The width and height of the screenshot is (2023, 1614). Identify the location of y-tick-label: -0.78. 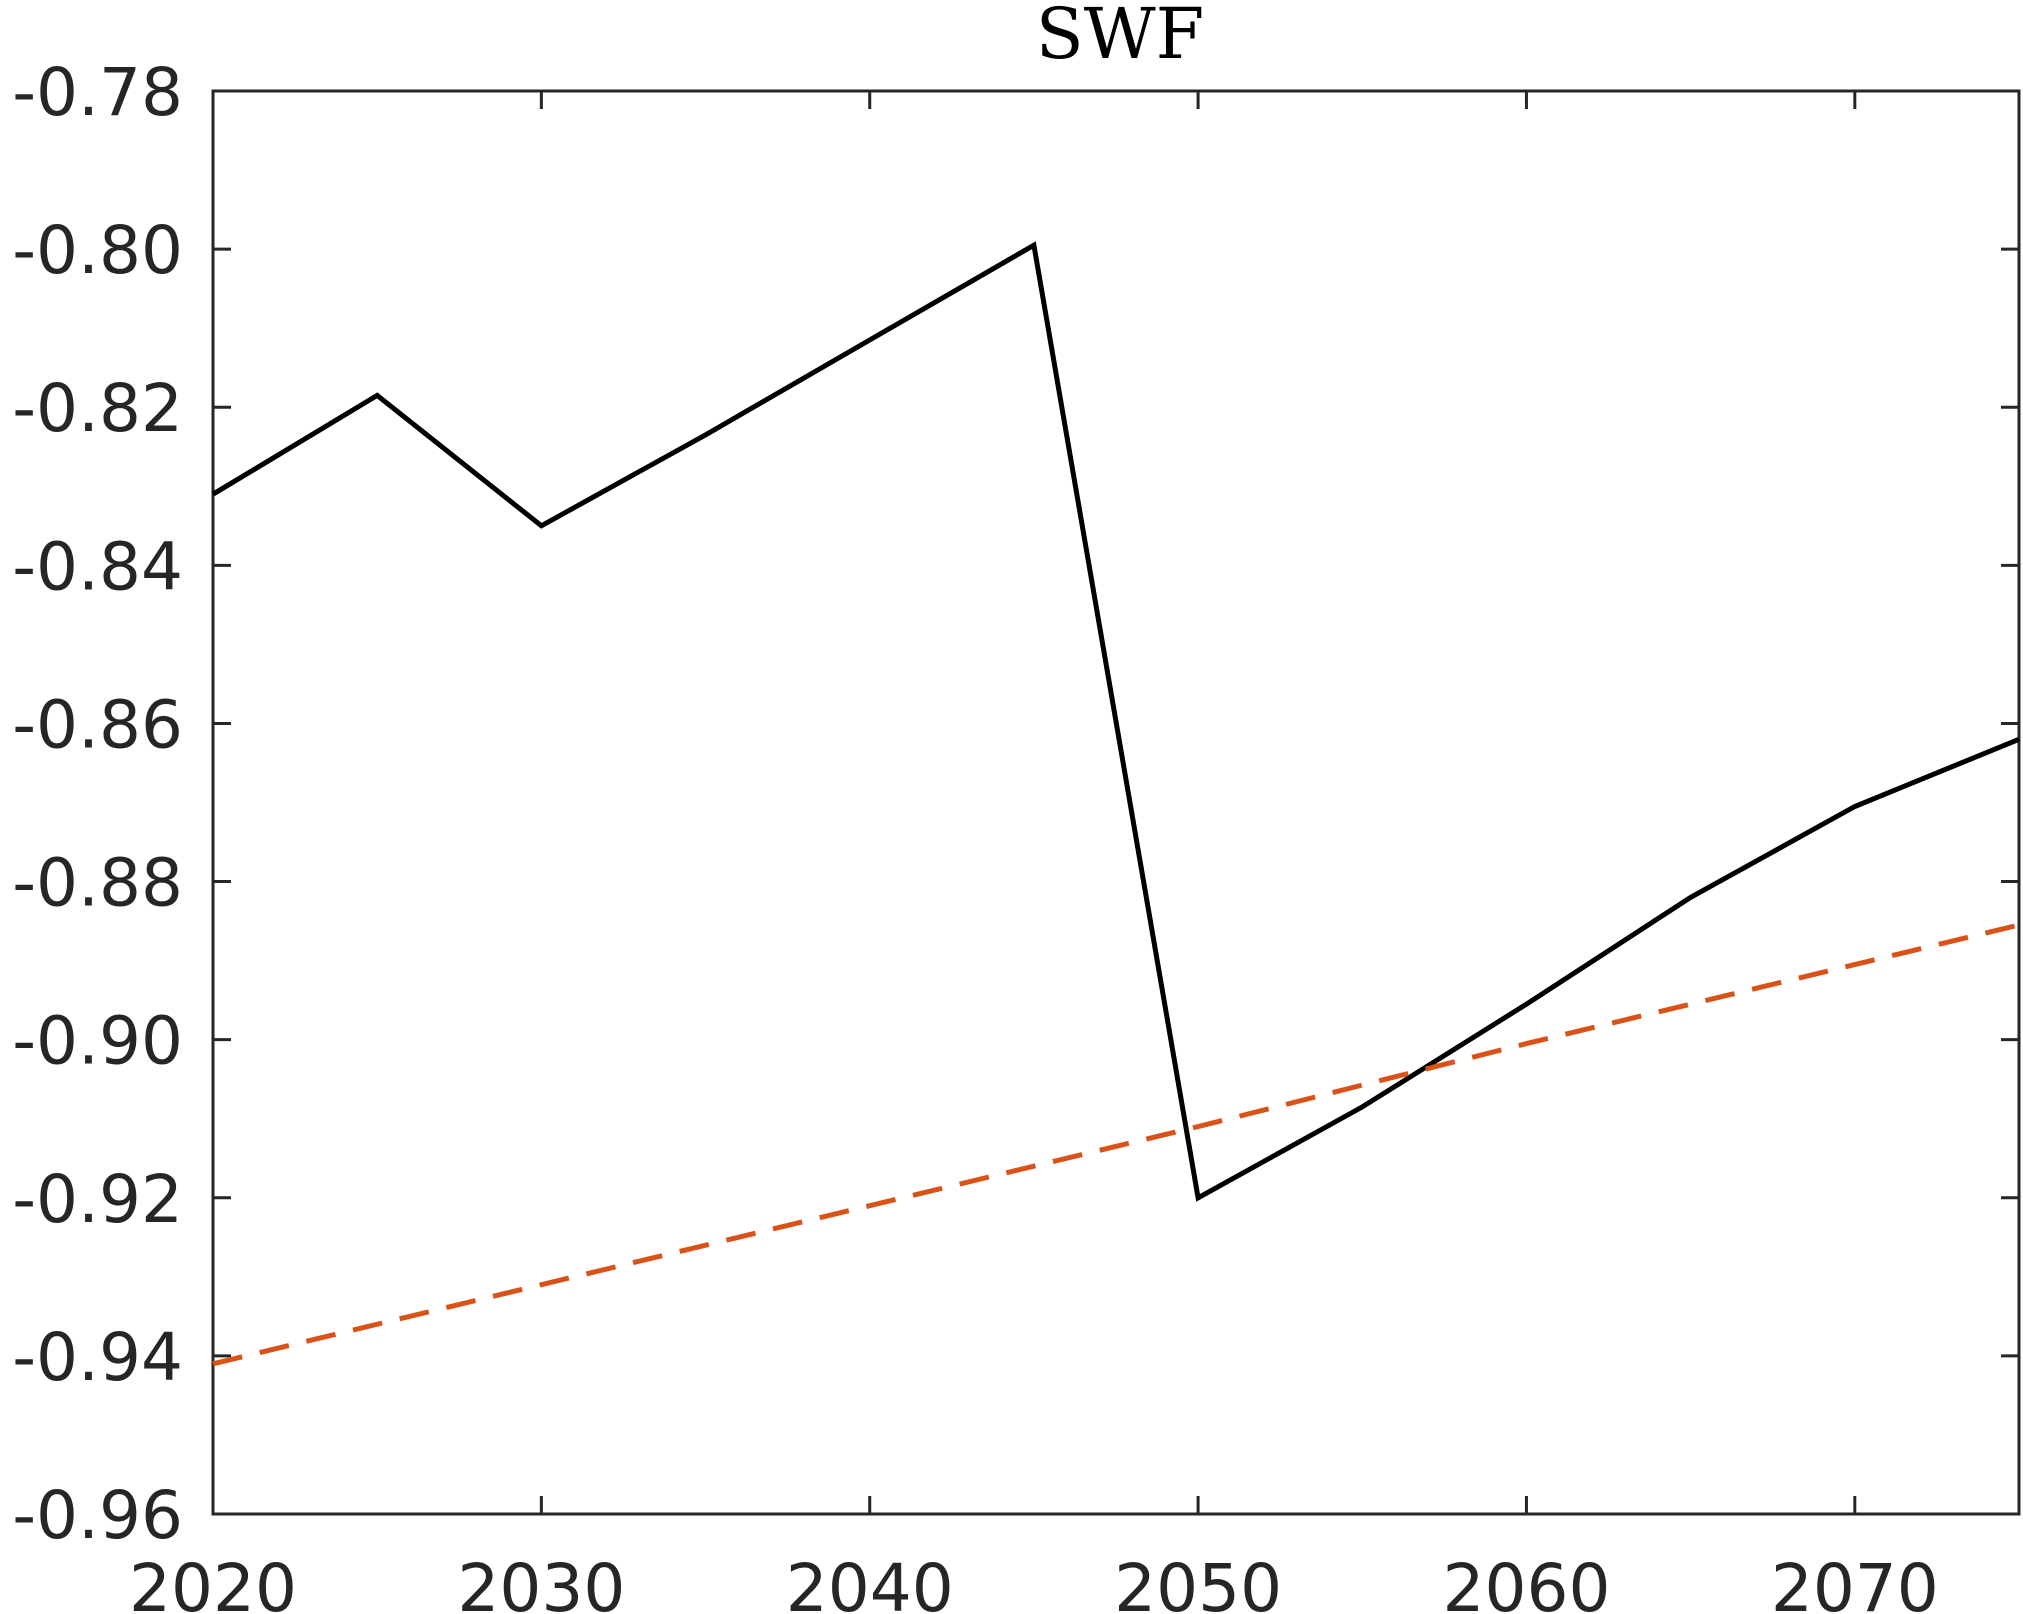
(97, 92).